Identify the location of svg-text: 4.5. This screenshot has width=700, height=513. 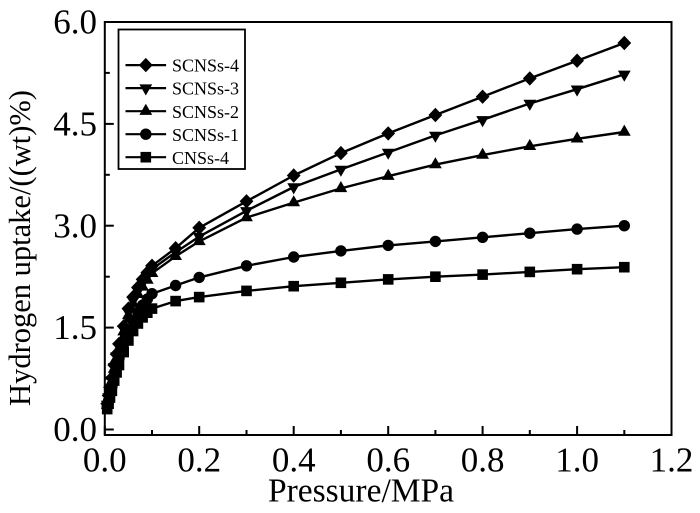
(75, 124).